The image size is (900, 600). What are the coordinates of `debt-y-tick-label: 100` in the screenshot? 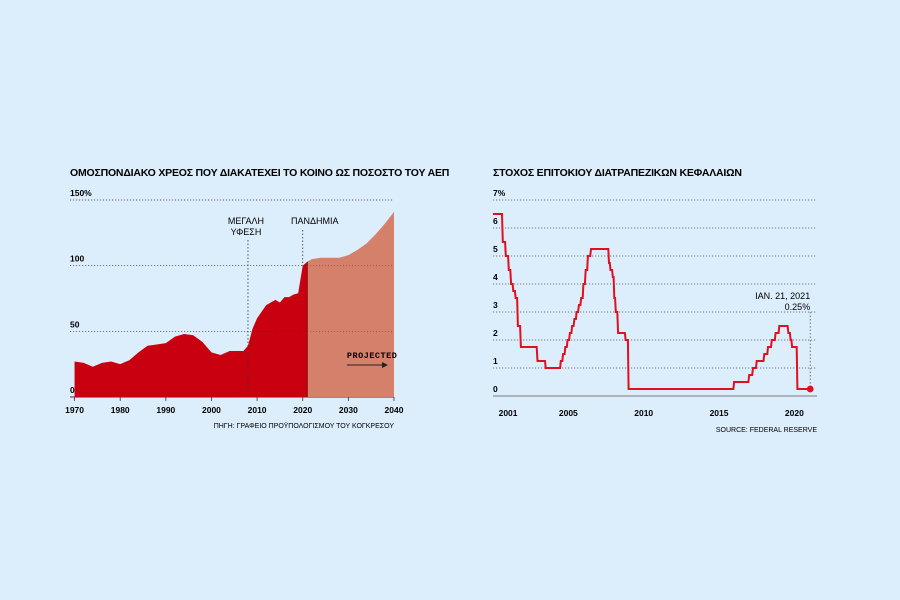 It's located at (77, 259).